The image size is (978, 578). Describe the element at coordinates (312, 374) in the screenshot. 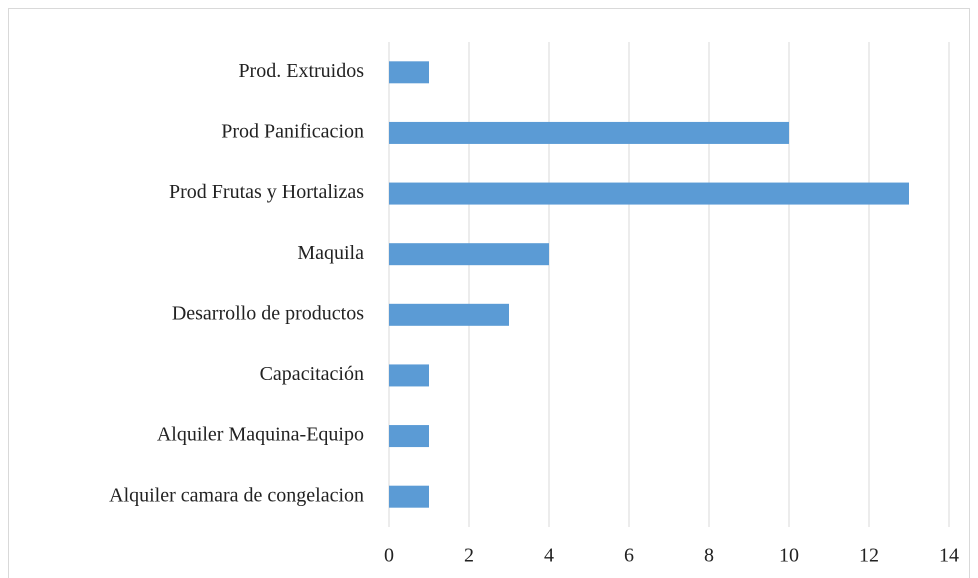

I see `y-tick-label: Capacitación` at that location.